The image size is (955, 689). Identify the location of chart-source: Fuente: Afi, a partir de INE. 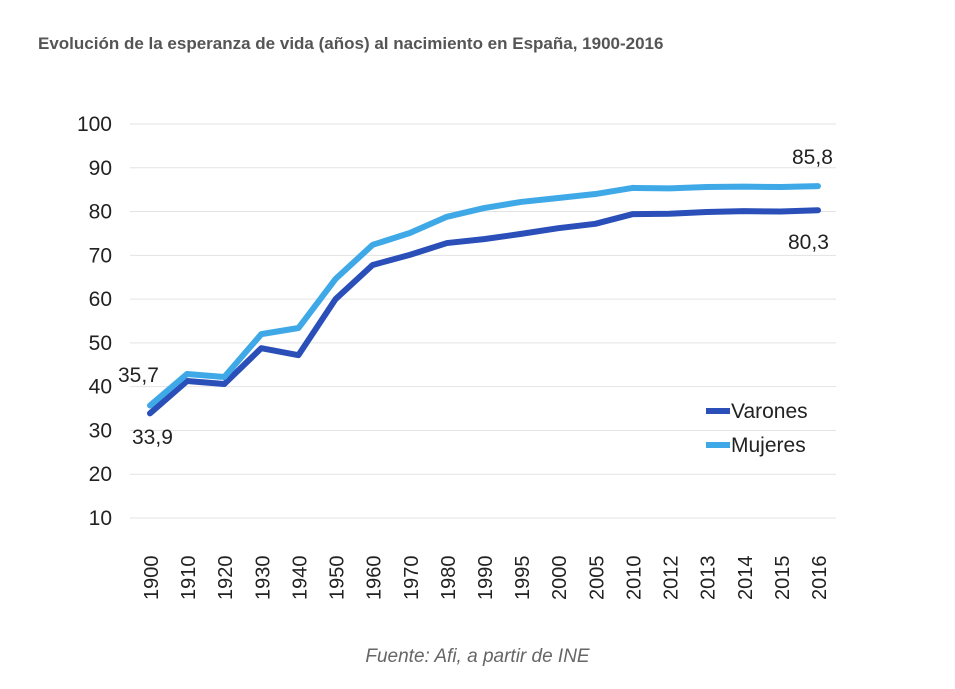
(477, 656).